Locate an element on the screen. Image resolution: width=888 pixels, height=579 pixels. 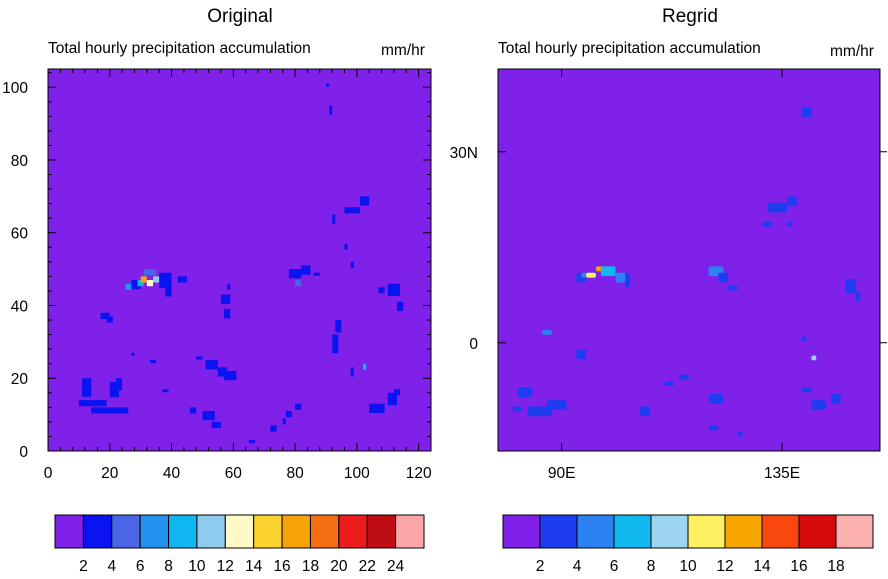
left-colorbar-label-10: 22 is located at coordinates (367, 566).